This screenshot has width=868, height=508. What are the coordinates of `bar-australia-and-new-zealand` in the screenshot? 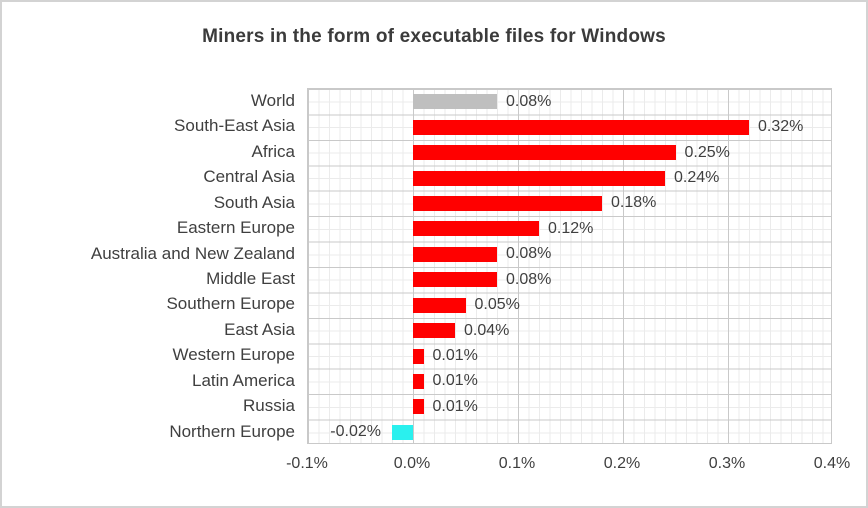 It's located at (455, 254).